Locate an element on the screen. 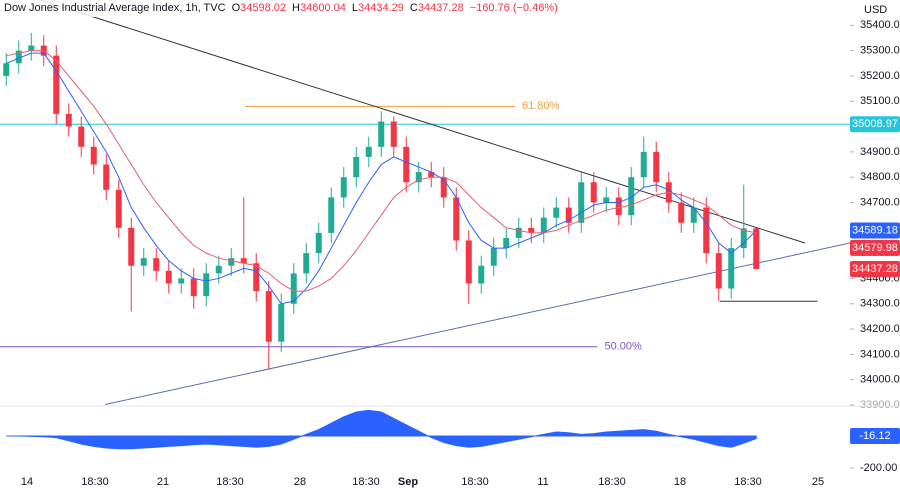 The width and height of the screenshot is (900, 489). y-tick-label: 34900.00 is located at coordinates (880, 152).